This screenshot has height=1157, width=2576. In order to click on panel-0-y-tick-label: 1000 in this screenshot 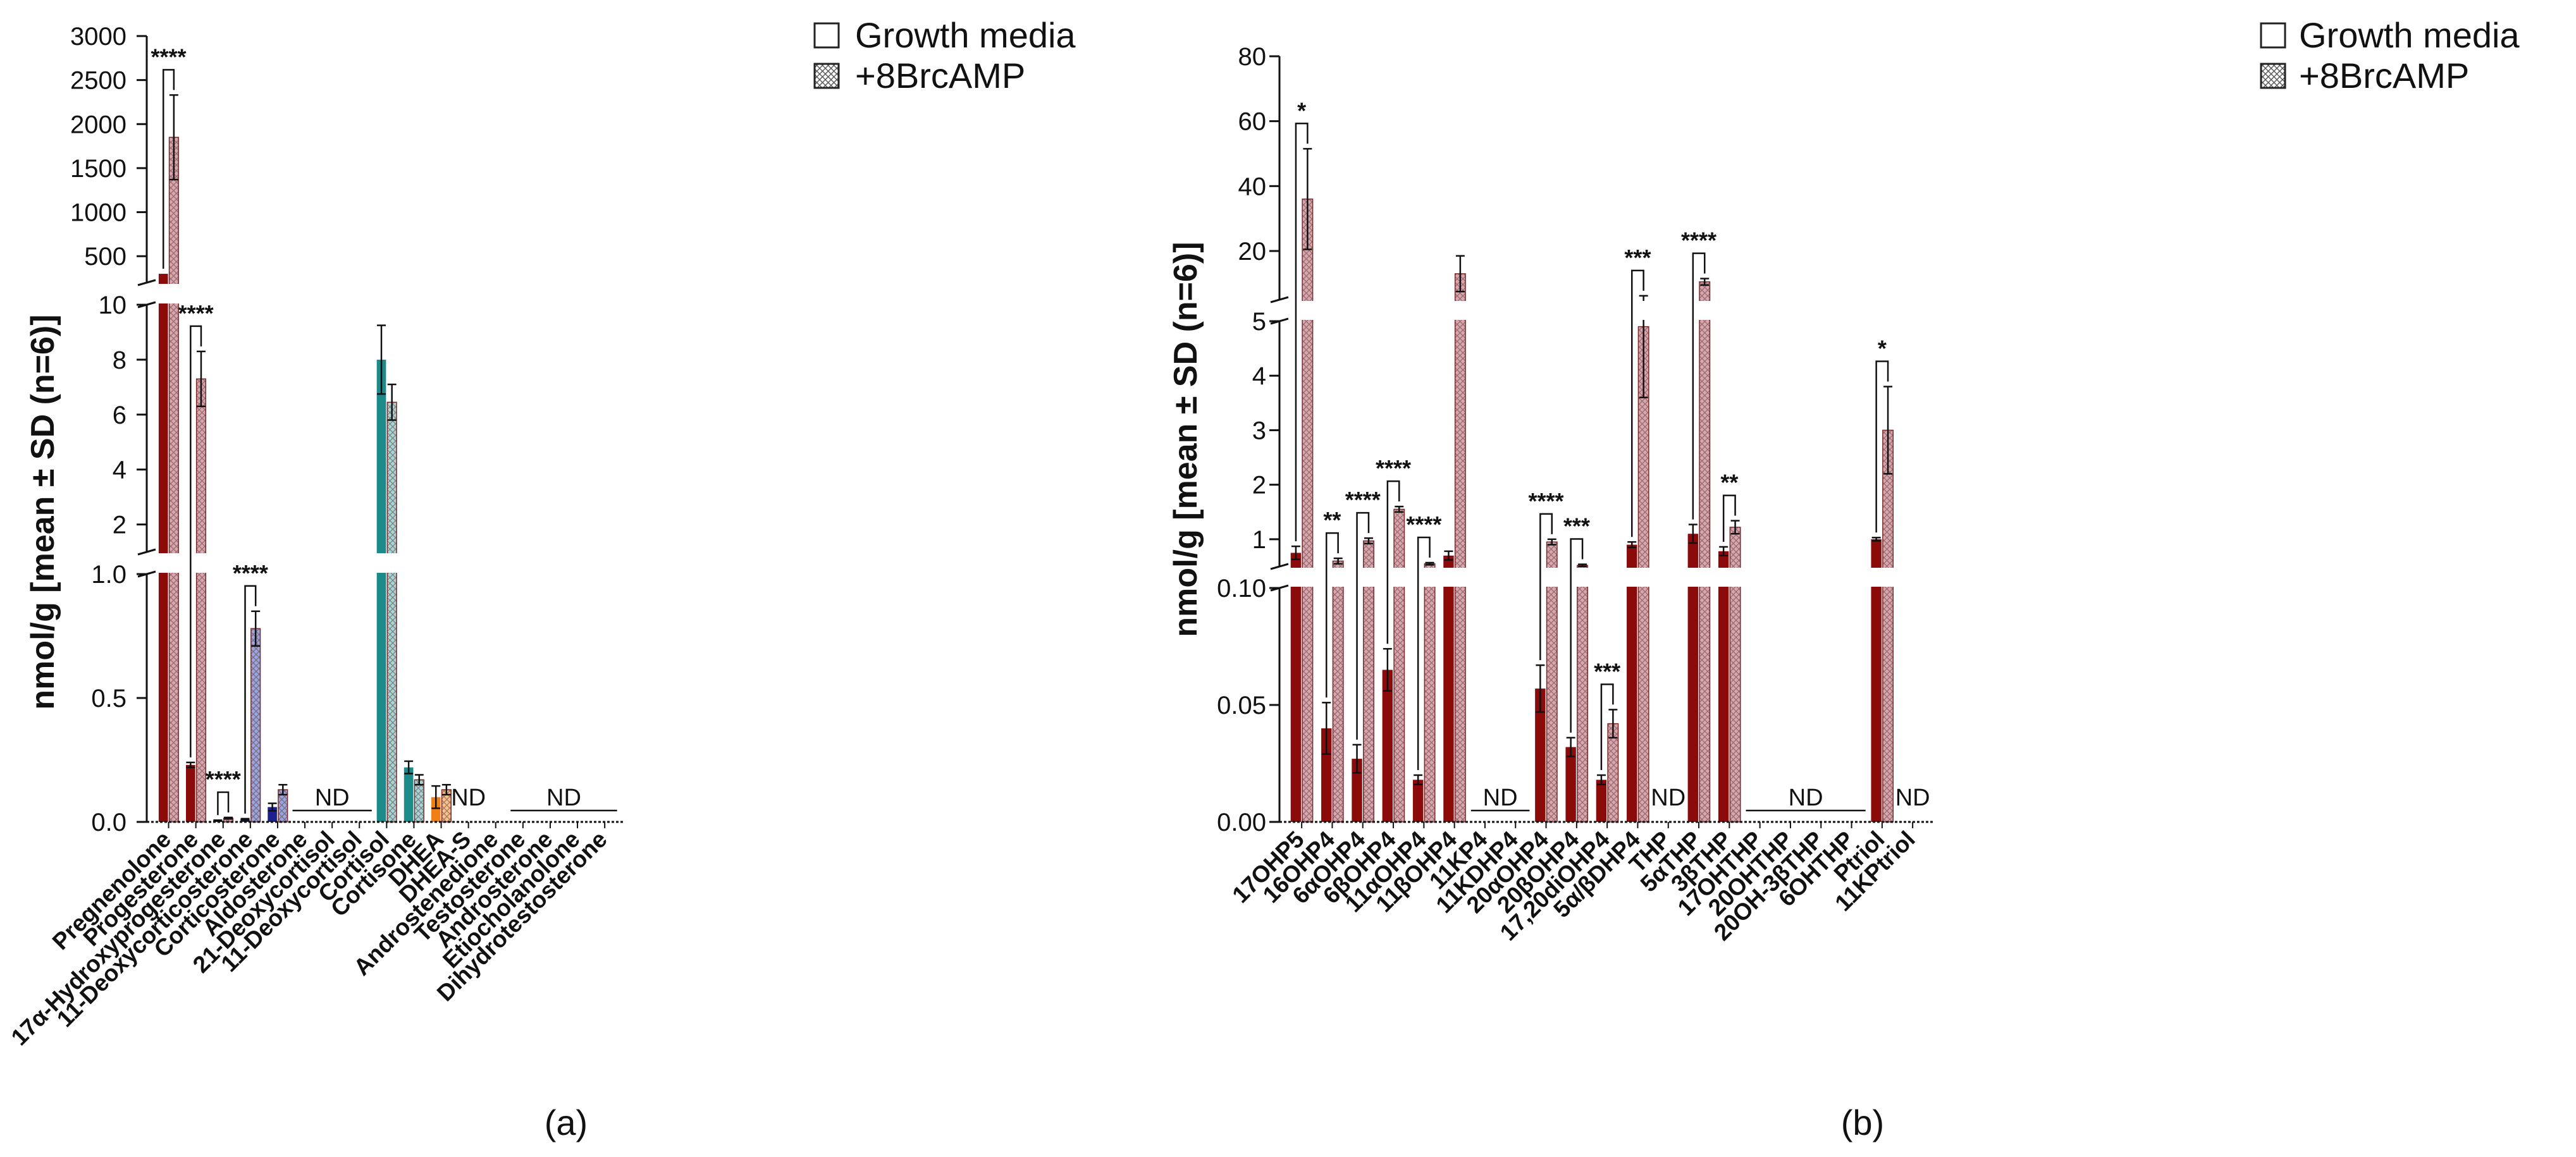, I will do `click(98, 213)`.